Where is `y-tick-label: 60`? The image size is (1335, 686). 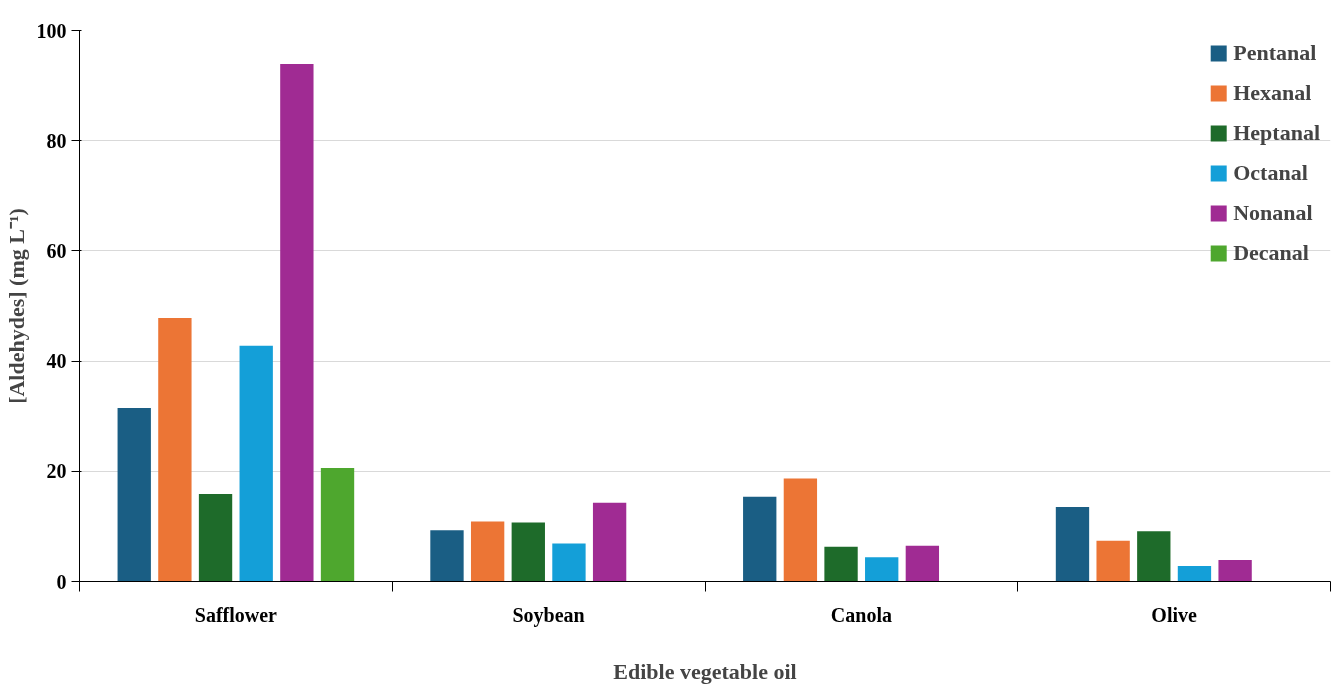
y-tick-label: 60 is located at coordinates (56, 250).